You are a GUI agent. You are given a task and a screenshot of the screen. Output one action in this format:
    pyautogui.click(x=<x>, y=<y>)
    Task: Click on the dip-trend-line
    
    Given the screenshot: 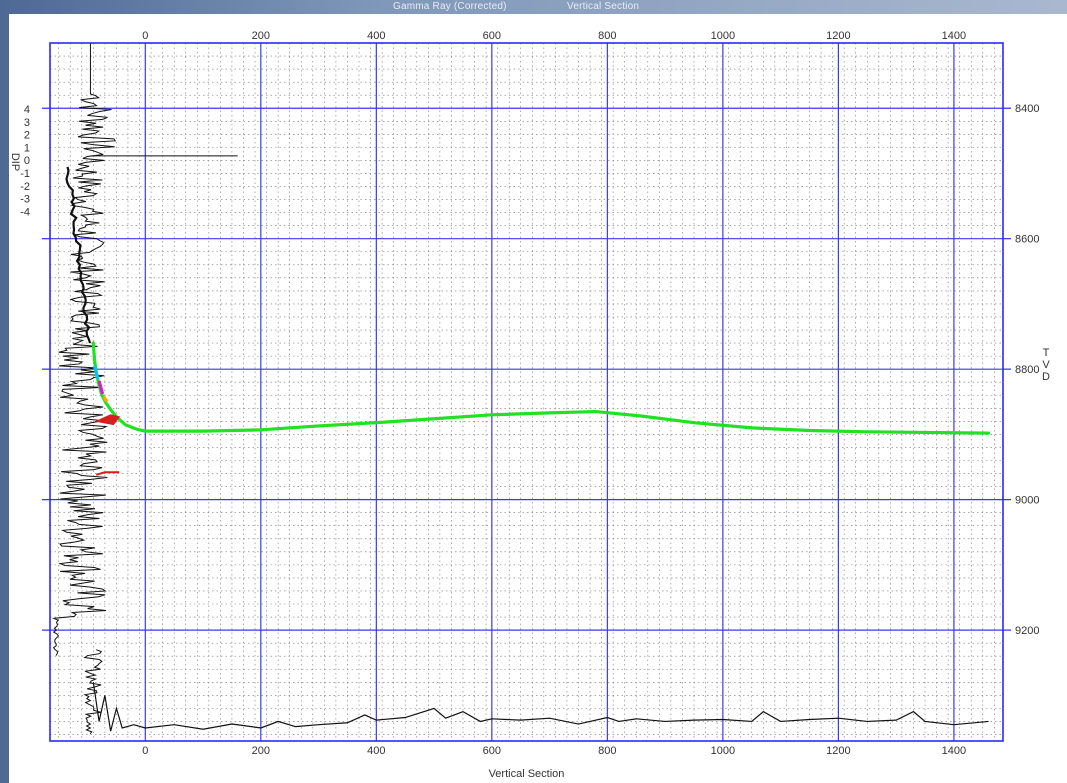 What is the action you would take?
    pyautogui.click(x=78, y=255)
    